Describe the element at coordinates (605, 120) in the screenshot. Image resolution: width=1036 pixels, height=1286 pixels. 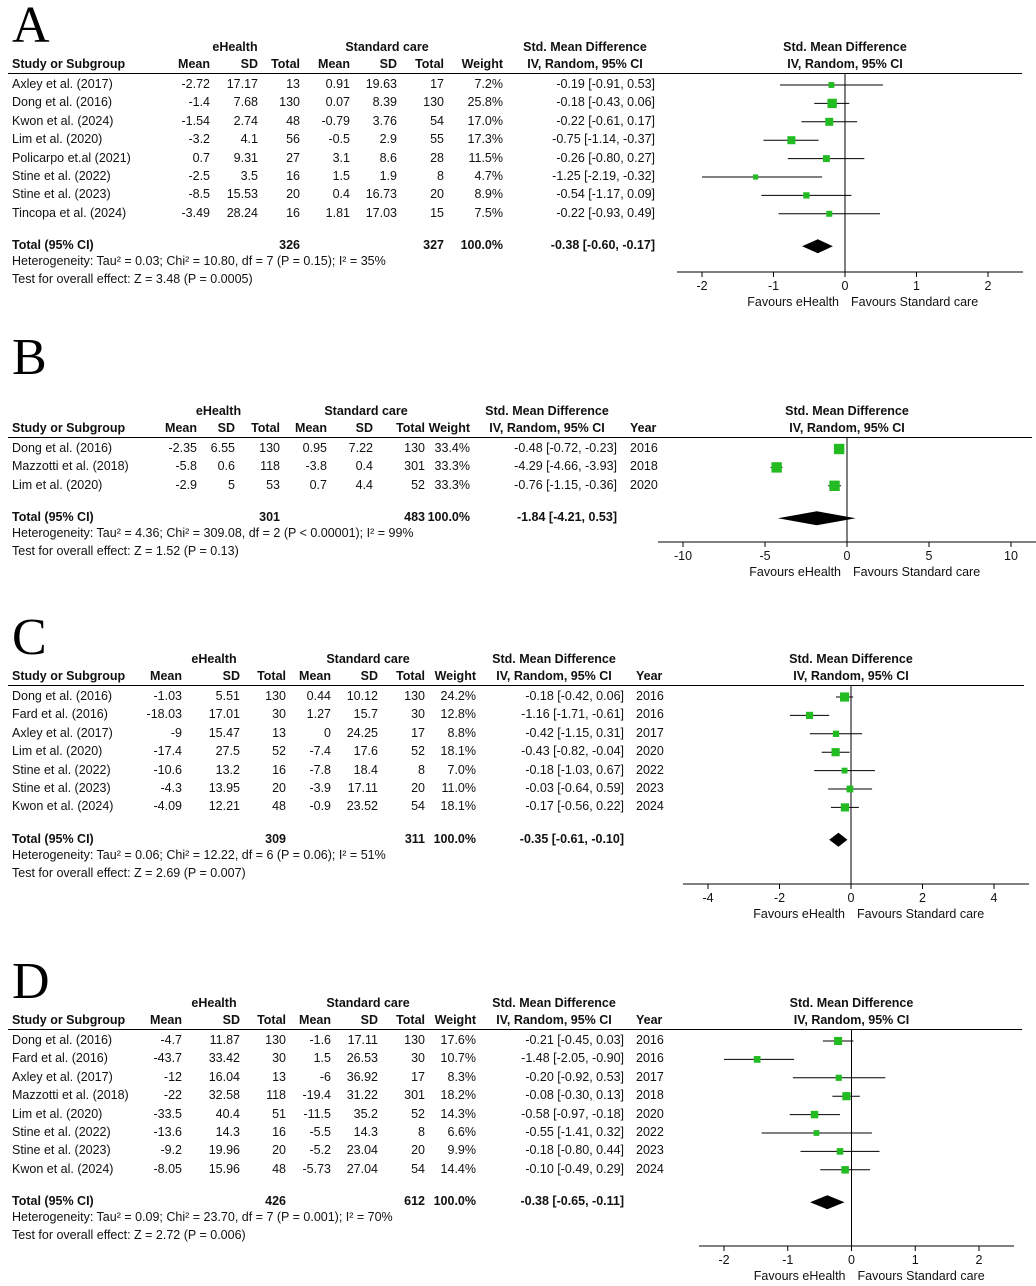
I see `smd-ci-value: -0.22 [-0.61, 0.17]` at that location.